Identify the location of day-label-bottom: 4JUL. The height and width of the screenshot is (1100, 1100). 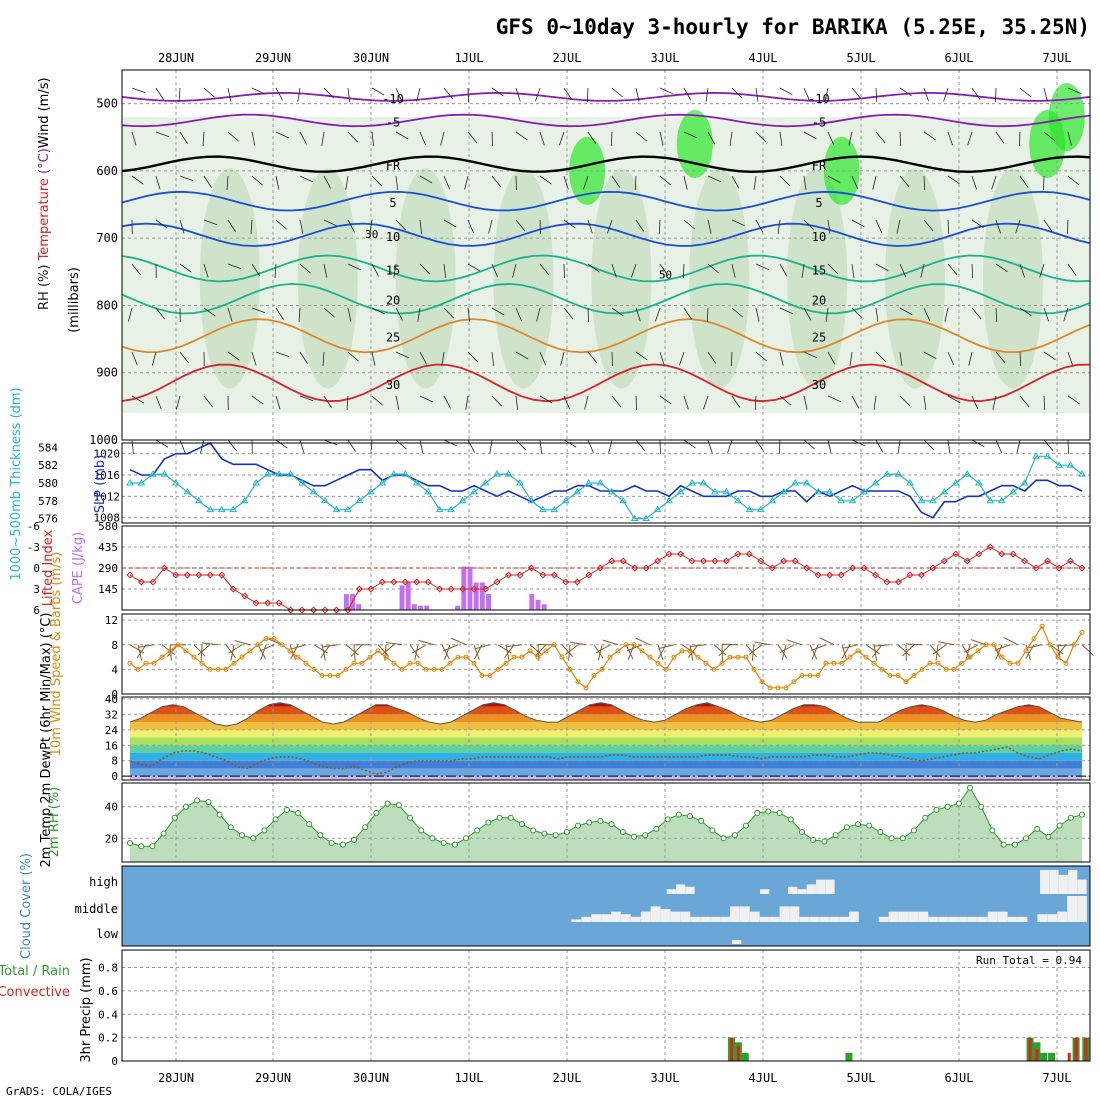
(763, 1078).